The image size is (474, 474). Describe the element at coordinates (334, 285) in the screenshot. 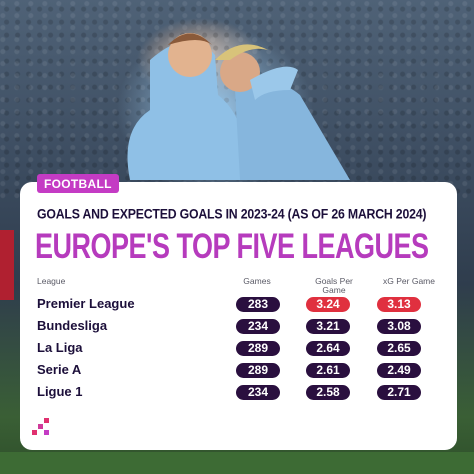

I see `column-header-goals-per-game: Goals Per Game` at that location.